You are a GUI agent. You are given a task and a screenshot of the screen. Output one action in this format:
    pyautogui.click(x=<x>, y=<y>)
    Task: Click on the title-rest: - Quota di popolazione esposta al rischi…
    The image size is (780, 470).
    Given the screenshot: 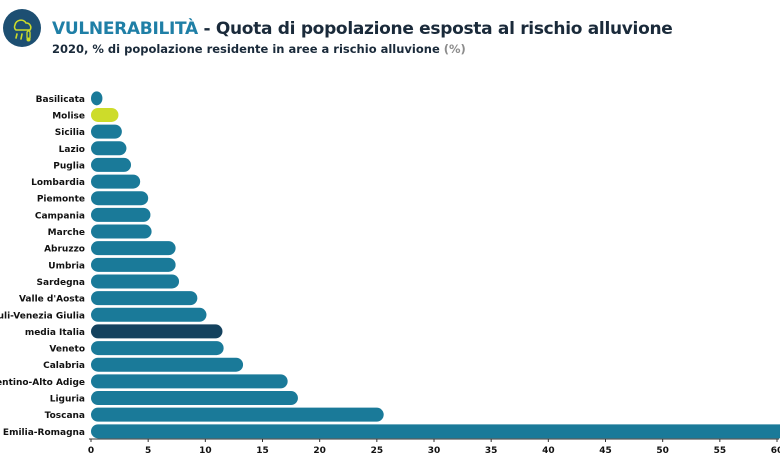 What is the action you would take?
    pyautogui.click(x=435, y=29)
    